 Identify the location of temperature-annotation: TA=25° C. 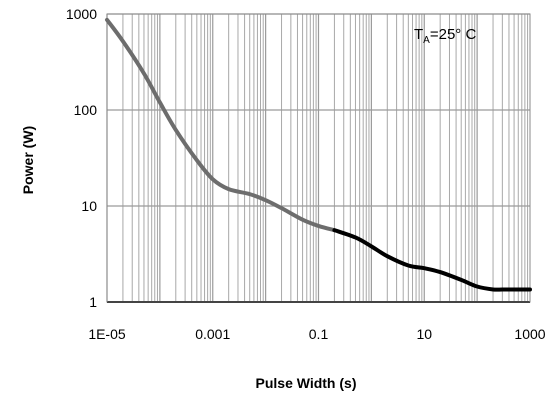
(445, 36).